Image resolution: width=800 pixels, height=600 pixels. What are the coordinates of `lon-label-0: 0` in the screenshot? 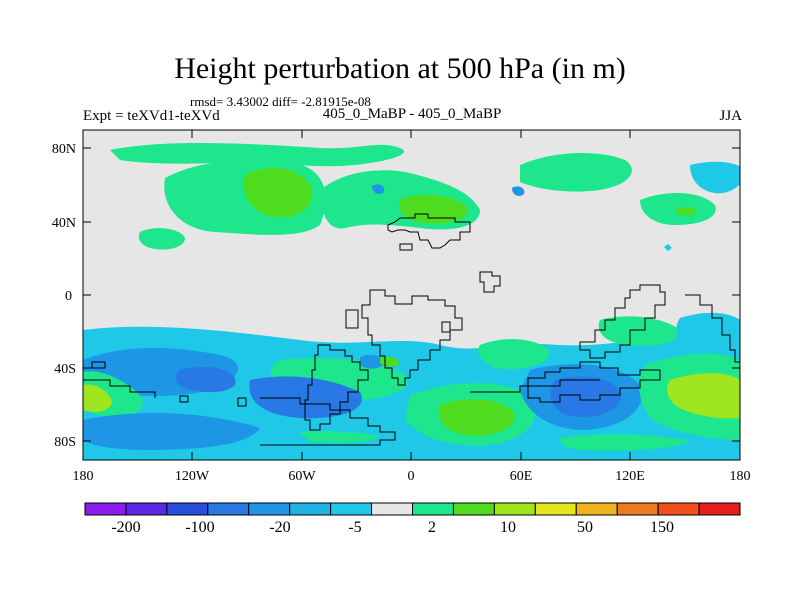 It's located at (411, 476).